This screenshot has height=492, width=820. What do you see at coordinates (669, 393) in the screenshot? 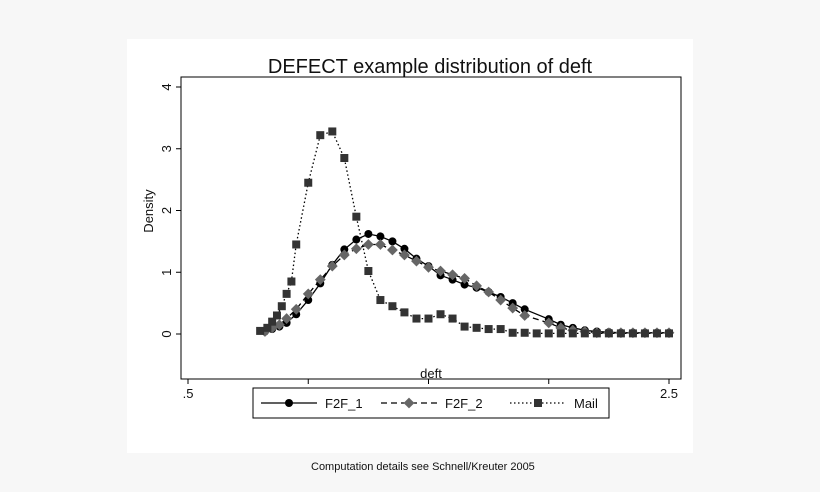
I see `x-tick-label: 2.5` at bounding box center [669, 393].